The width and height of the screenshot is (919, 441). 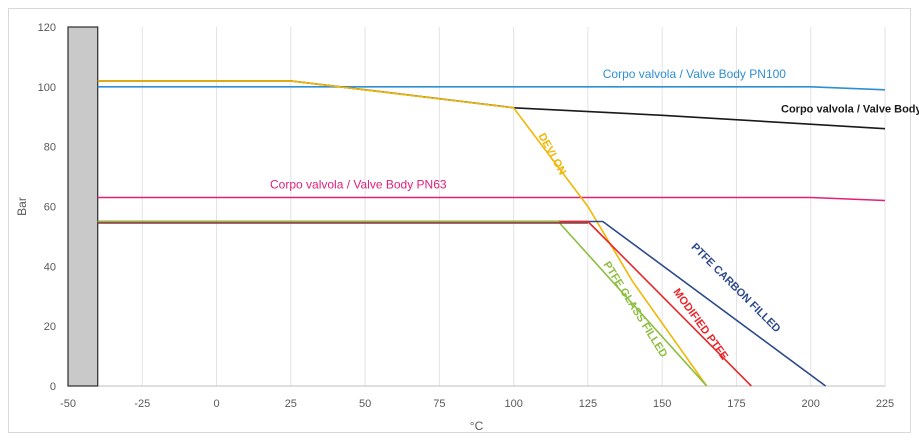 I want to click on excluded-region, so click(x=83, y=206).